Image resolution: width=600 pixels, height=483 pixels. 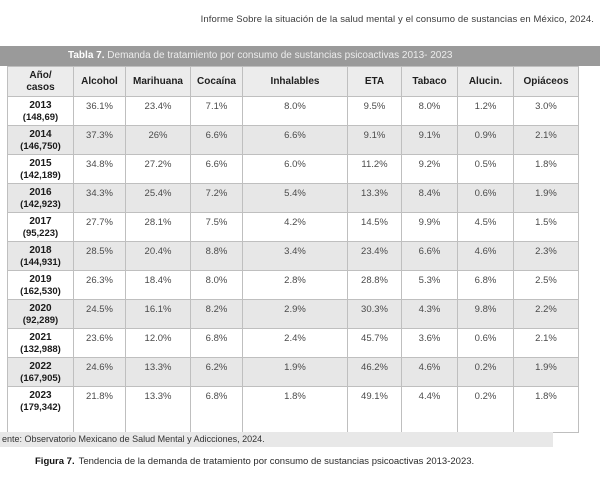 What do you see at coordinates (216, 256) in the screenshot?
I see `value-cell: 8.8%` at bounding box center [216, 256].